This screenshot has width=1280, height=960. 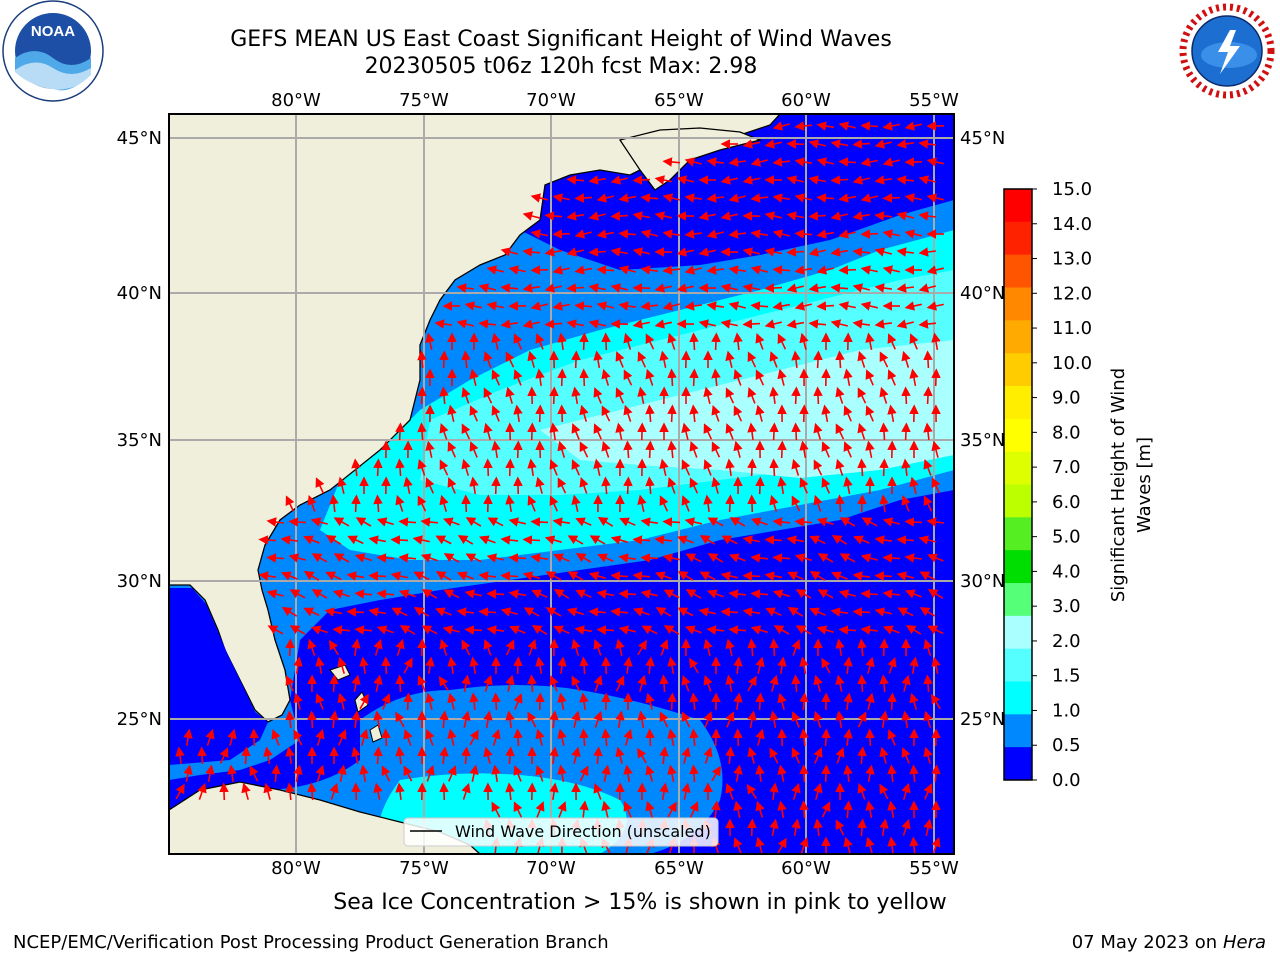 I want to click on footer-host: Hera, so click(x=1244, y=942).